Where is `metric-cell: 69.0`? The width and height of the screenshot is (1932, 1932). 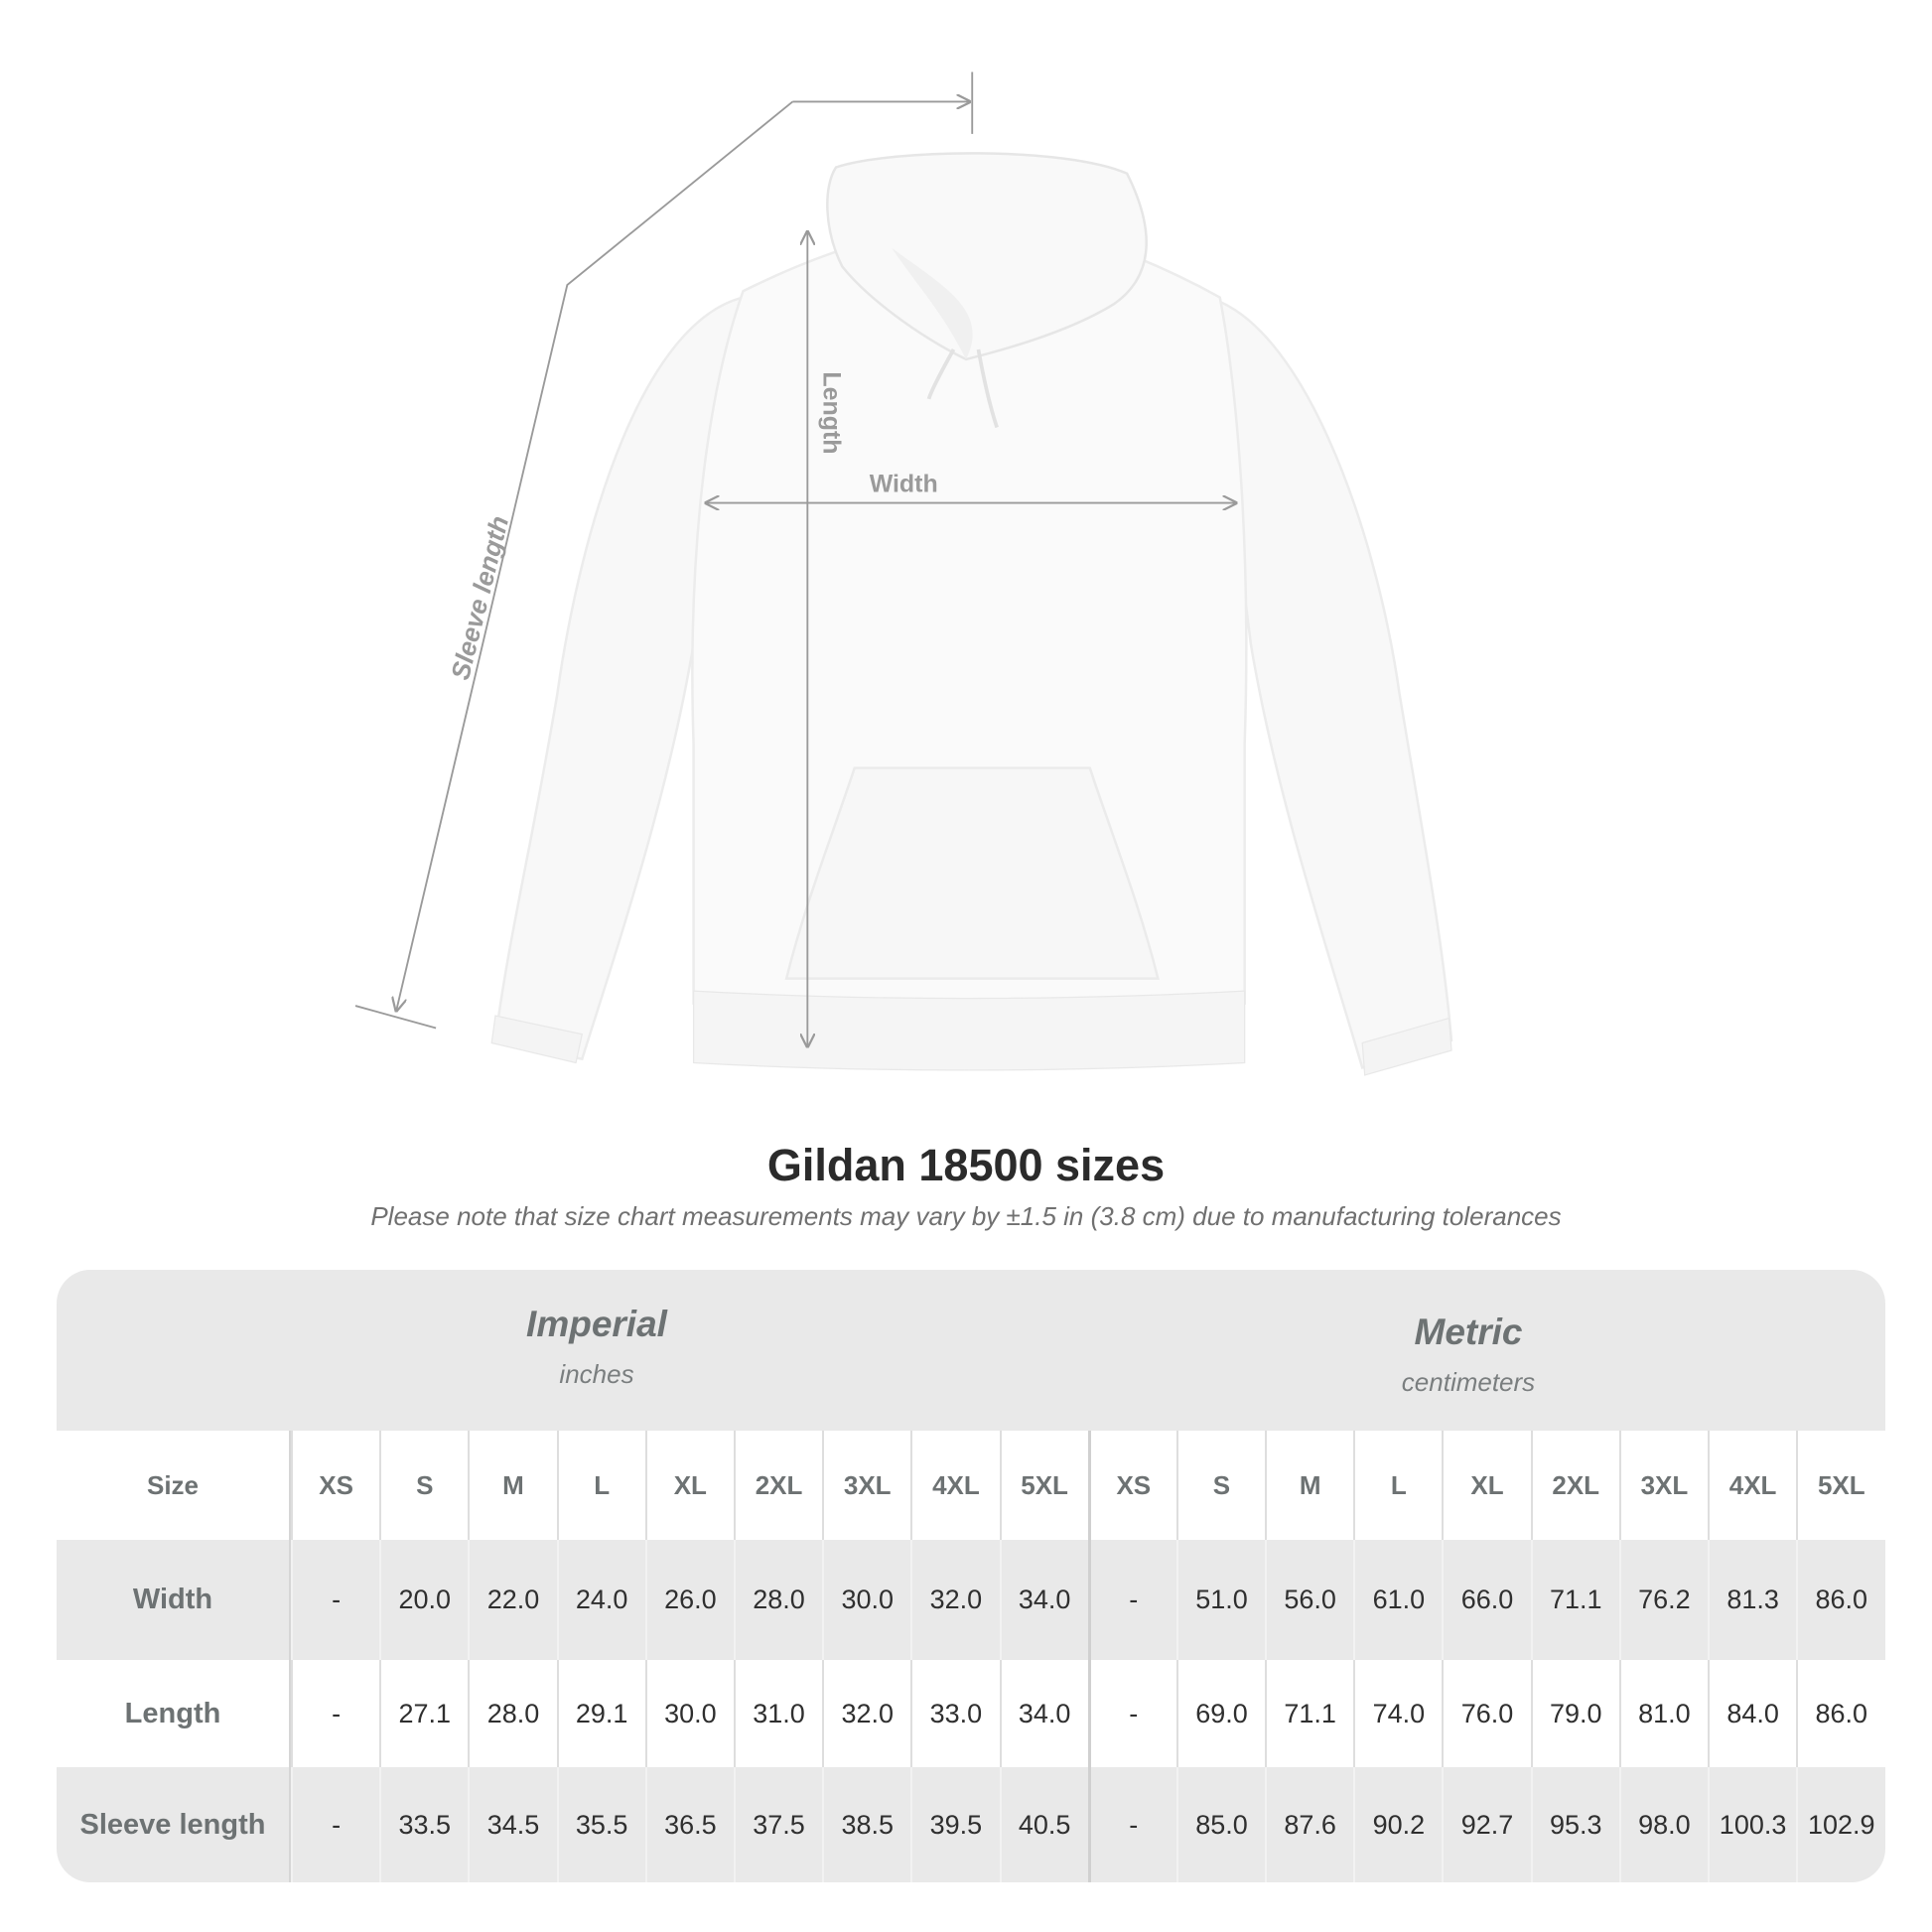 metric-cell: 69.0 is located at coordinates (1220, 1714).